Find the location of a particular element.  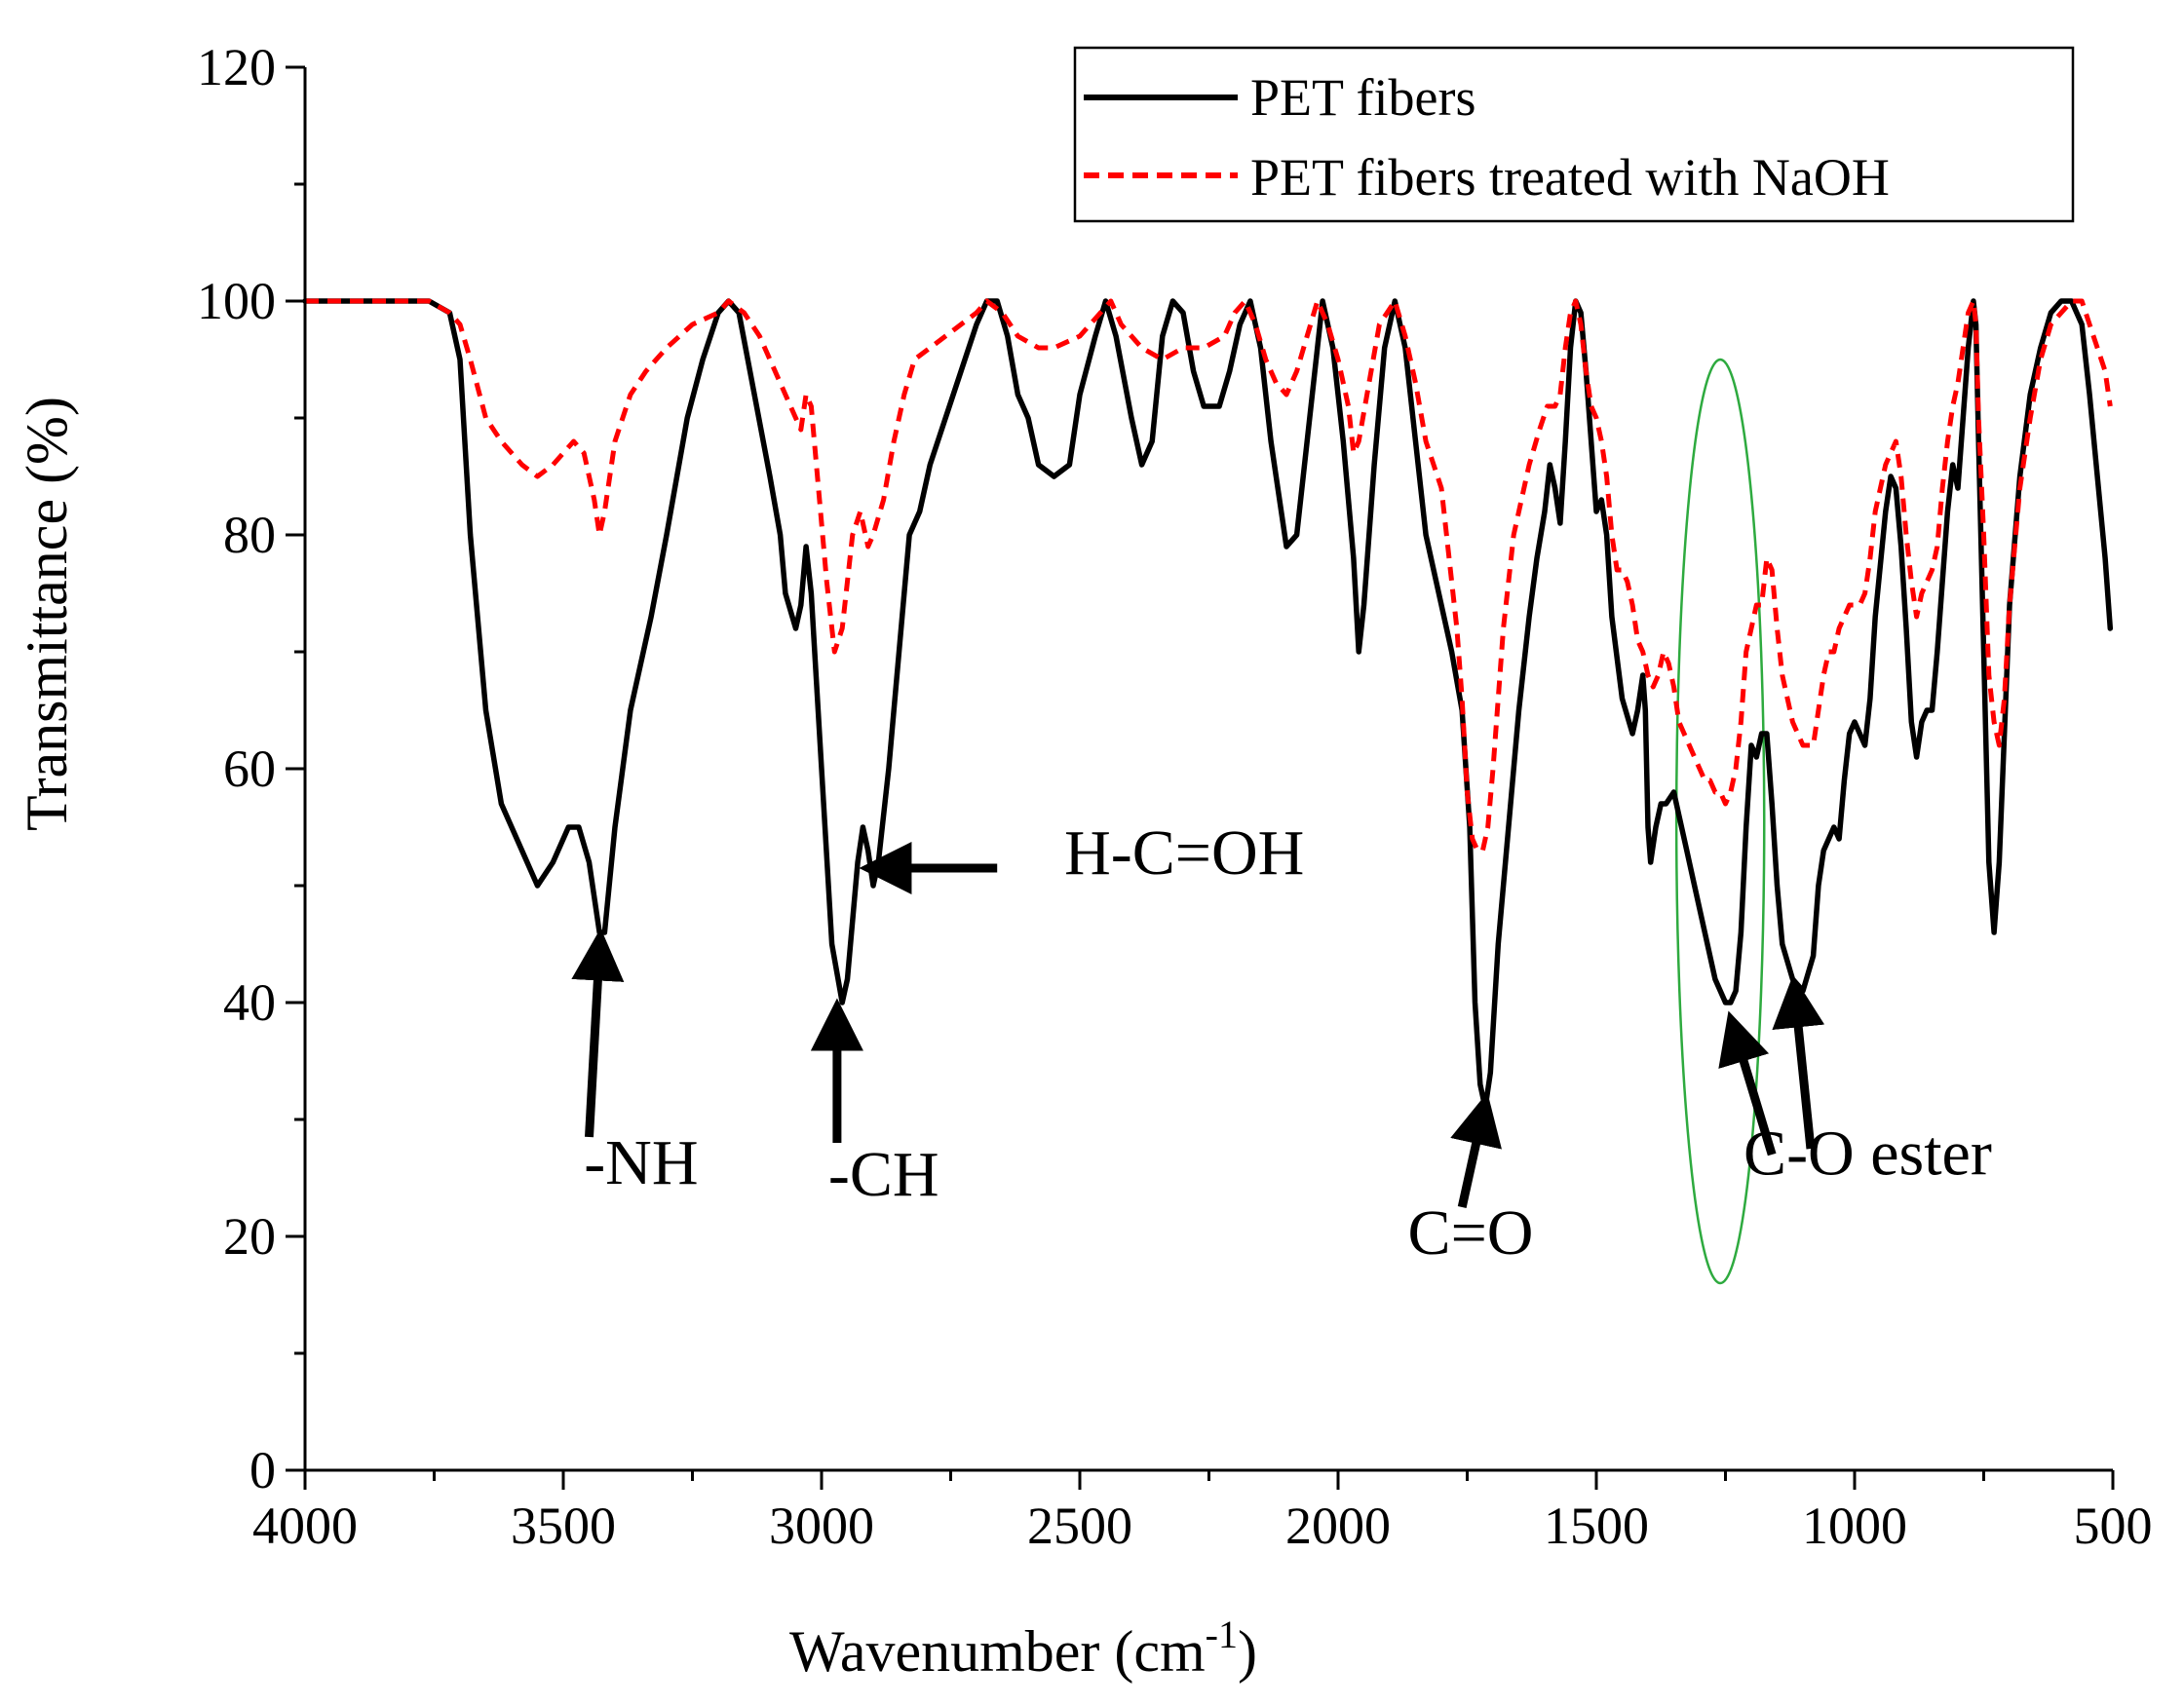

highlight-layer is located at coordinates (1720, 822).